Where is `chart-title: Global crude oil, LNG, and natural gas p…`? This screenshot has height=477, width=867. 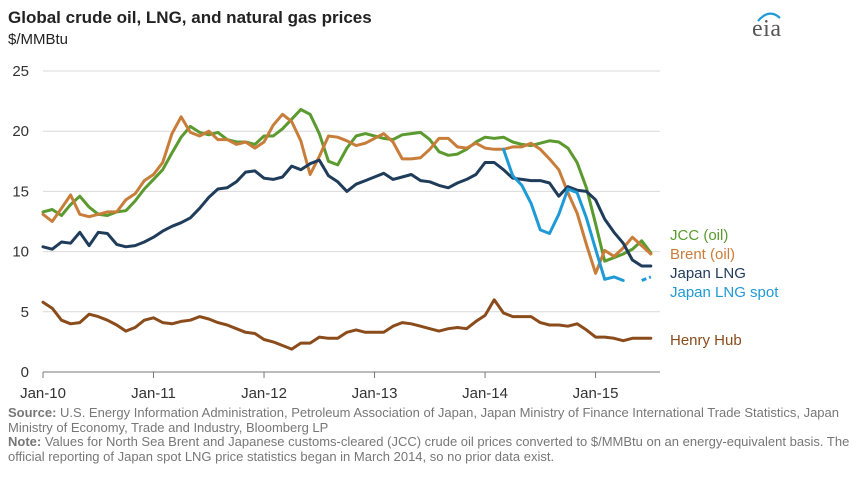
chart-title: Global crude oil, LNG, and natural gas p… is located at coordinates (190, 17).